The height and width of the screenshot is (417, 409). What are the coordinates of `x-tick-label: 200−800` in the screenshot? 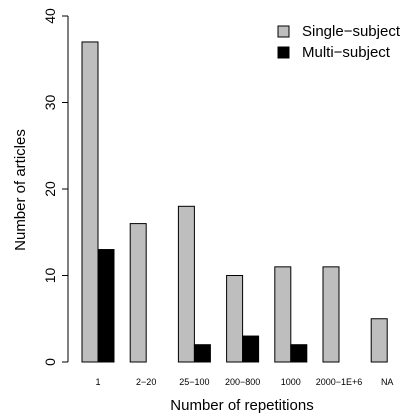 It's located at (242, 382).